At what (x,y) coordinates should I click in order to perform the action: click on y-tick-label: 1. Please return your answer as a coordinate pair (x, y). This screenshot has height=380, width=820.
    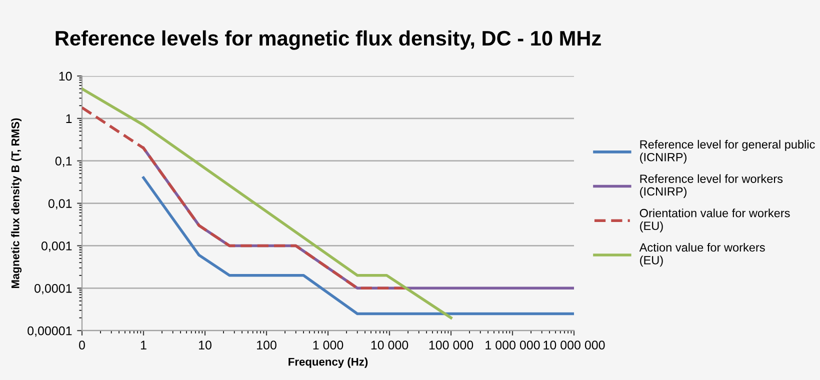
    Looking at the image, I should click on (69, 118).